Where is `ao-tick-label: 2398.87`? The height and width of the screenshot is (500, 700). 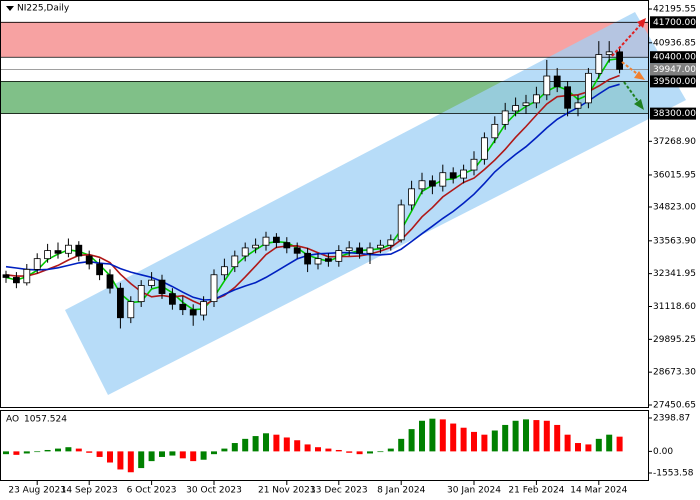 ao-tick-label: 2398.87 is located at coordinates (671, 419).